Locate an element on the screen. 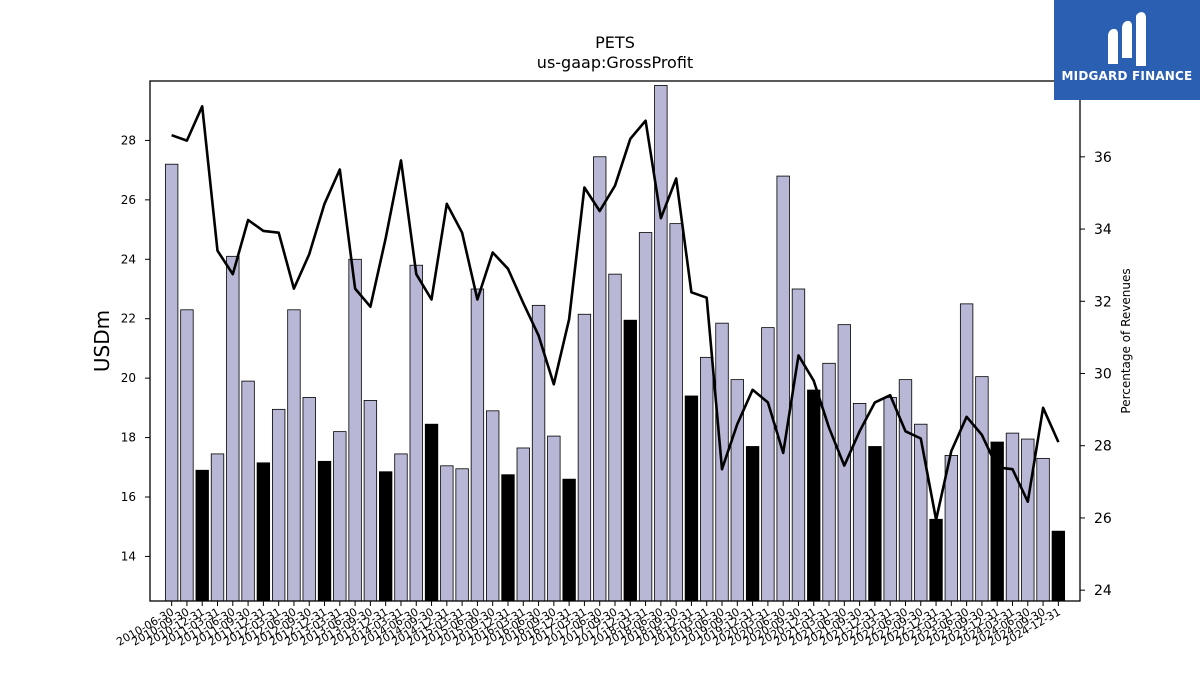 The height and width of the screenshot is (675, 1200). logo-mark-icon is located at coordinates (1127, 39).